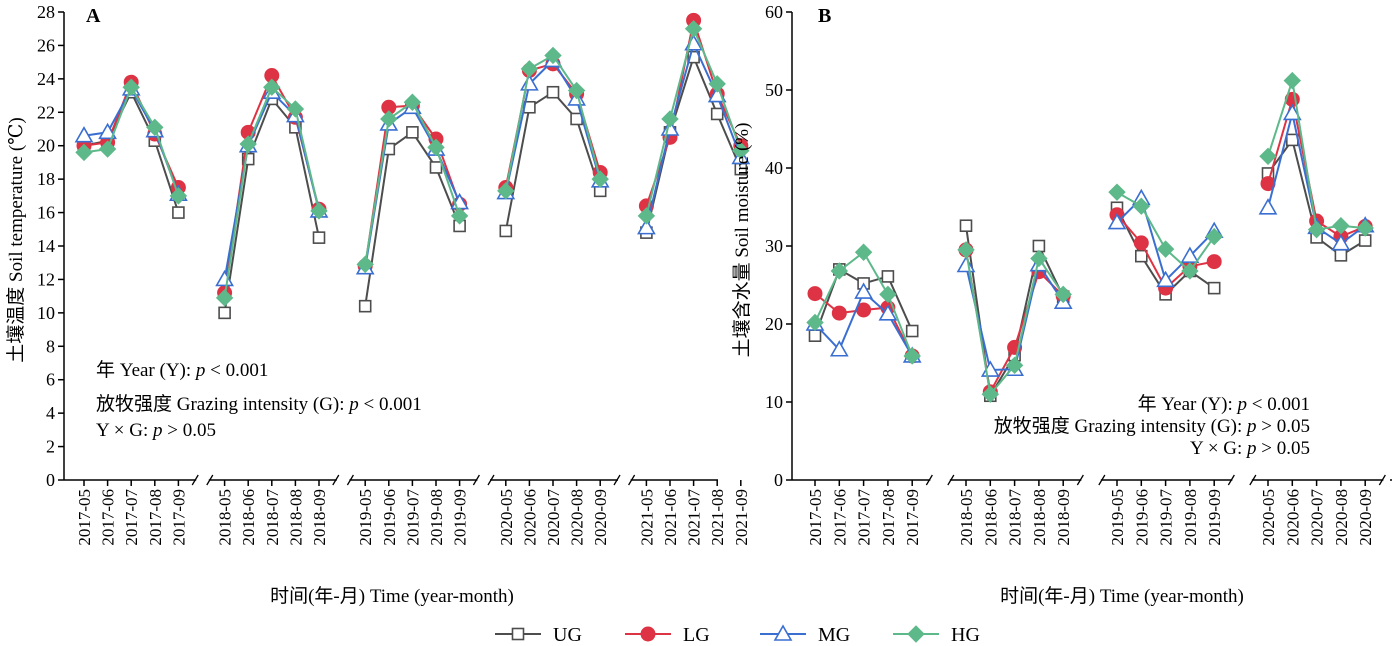 The image size is (1392, 646). Describe the element at coordinates (694, 517) in the screenshot. I see `panel-a-x-tick-label: 2021-07` at that location.